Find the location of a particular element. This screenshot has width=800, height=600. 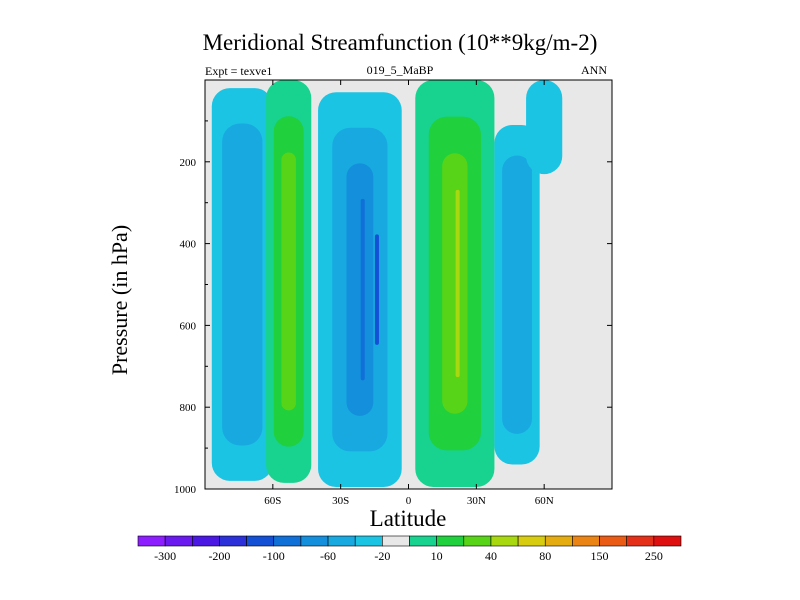

nh-ferrel-negative-cell is located at coordinates (517, 294).